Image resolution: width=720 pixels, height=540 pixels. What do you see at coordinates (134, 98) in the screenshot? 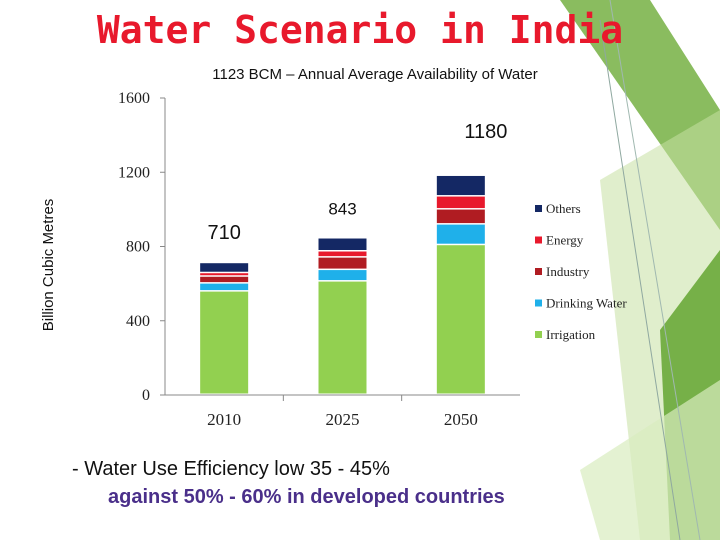
I see `y-tick-label: 1600` at bounding box center [134, 98].